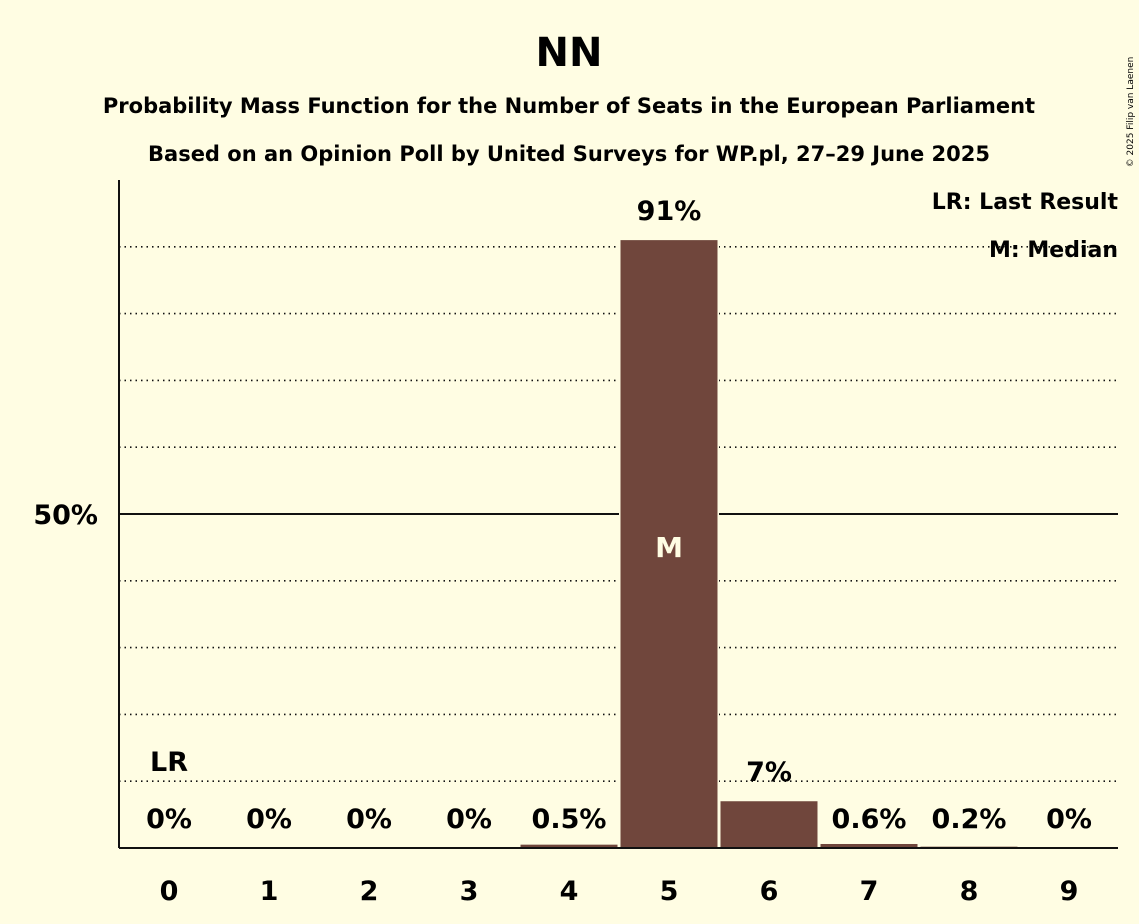 The width and height of the screenshot is (1139, 924). What do you see at coordinates (669, 211) in the screenshot?
I see `data-label: 91%` at bounding box center [669, 211].